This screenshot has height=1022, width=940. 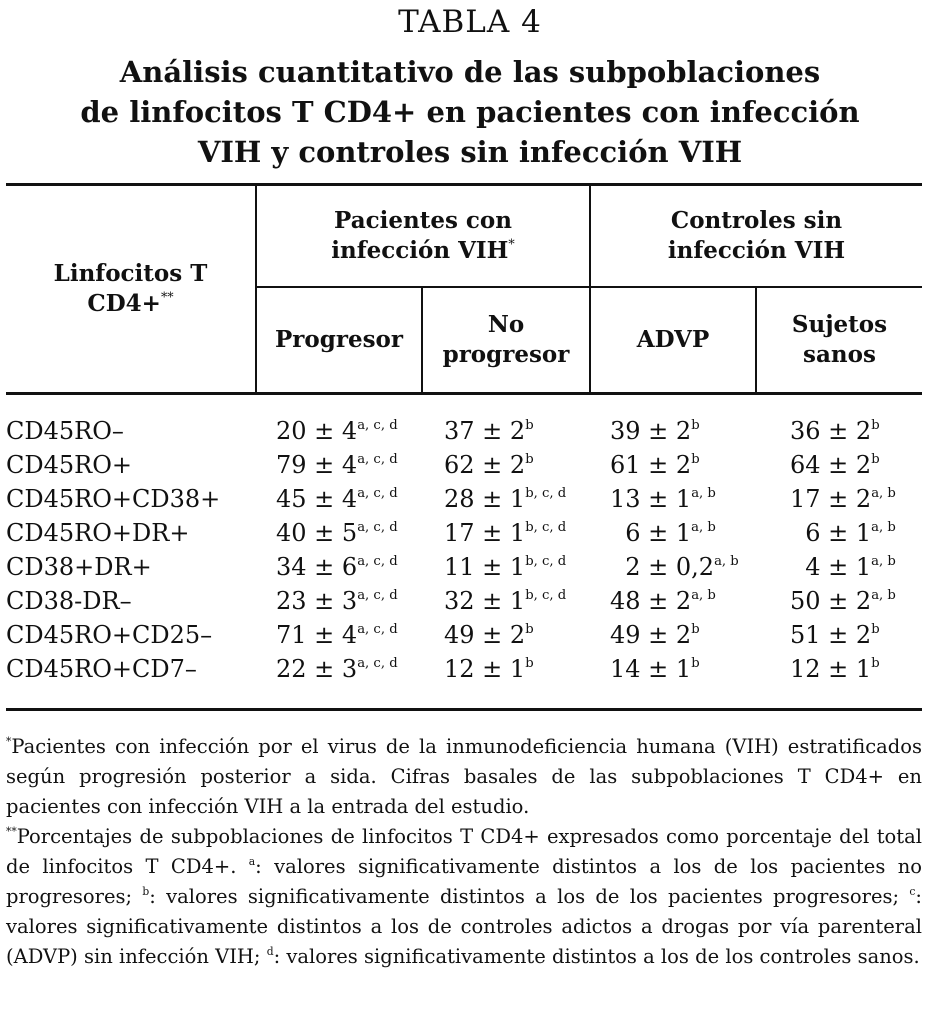 I want to click on cell-value: 20 ± 4, so click(x=317, y=431).